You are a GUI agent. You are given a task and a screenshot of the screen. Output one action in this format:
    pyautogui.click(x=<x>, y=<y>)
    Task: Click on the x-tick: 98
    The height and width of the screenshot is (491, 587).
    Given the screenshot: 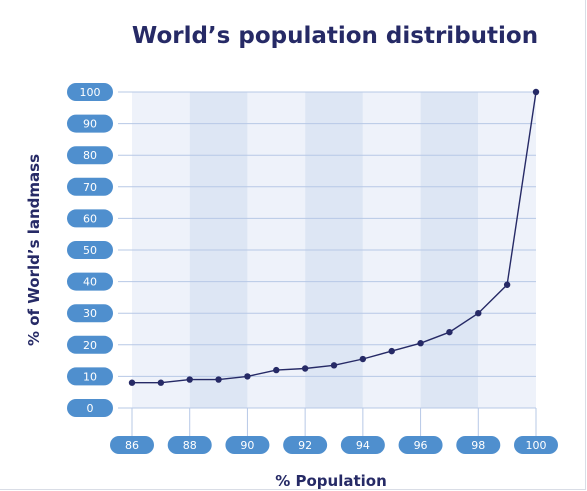 What is the action you would take?
    pyautogui.click(x=478, y=445)
    